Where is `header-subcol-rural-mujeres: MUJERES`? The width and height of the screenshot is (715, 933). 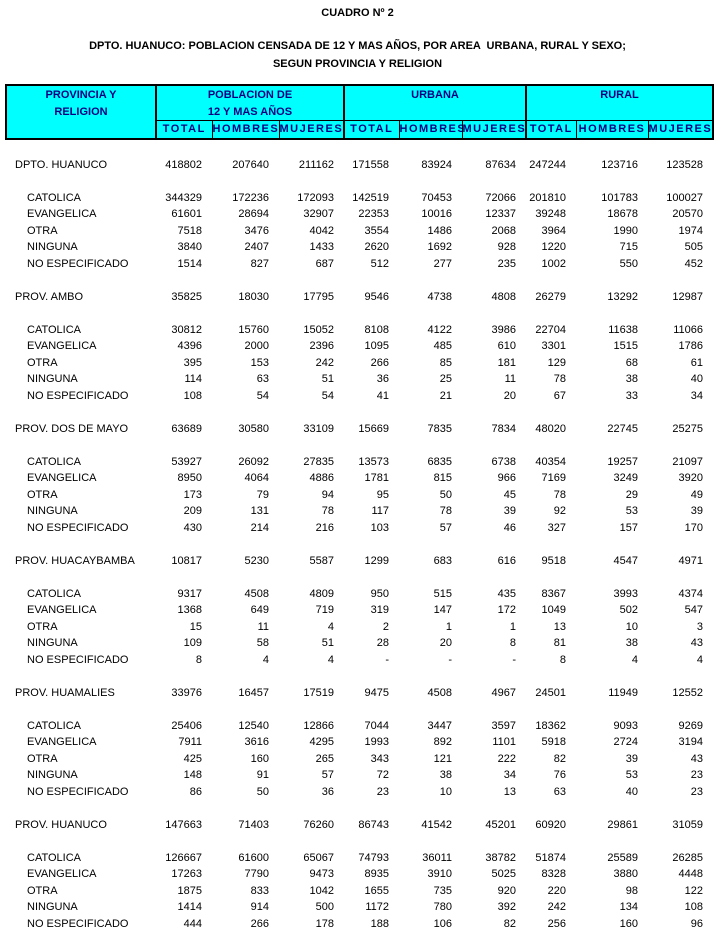
header-subcol-rural-mujeres: MUJERES is located at coordinates (680, 129).